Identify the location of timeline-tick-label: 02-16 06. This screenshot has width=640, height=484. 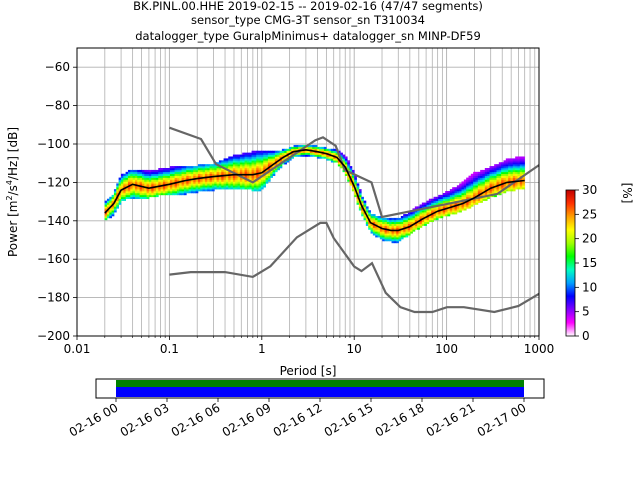
(196, 419).